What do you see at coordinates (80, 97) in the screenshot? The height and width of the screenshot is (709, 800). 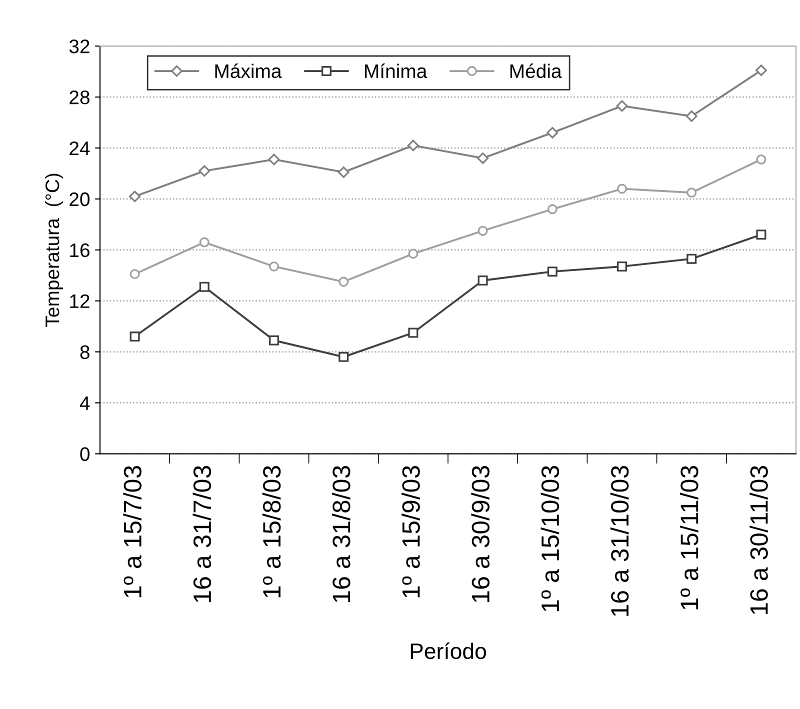 I see `y-tick-label: 28` at bounding box center [80, 97].